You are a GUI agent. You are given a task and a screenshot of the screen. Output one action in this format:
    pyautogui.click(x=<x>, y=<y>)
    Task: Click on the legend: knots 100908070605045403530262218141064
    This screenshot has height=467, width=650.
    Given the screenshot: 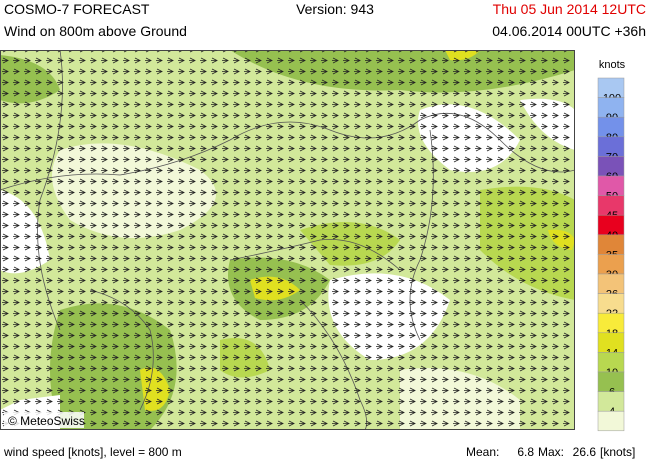 What is the action you would take?
    pyautogui.click(x=611, y=245)
    